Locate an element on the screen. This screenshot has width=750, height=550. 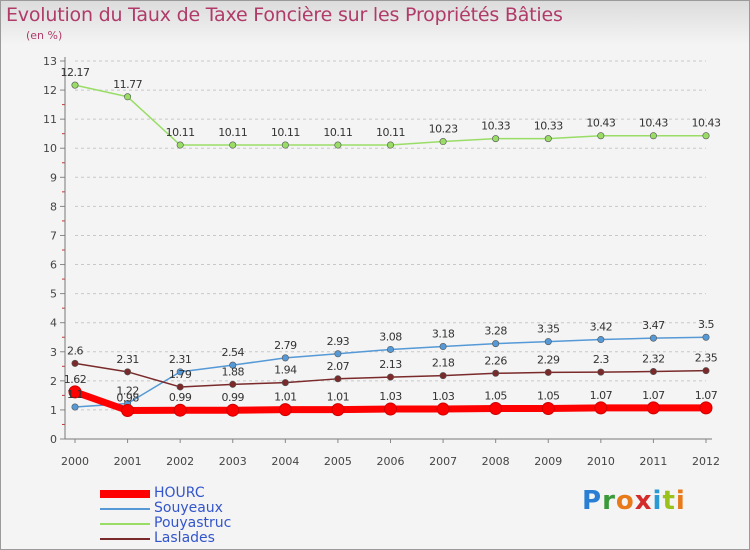
proxiti-logo: Proxiti is located at coordinates (634, 501).